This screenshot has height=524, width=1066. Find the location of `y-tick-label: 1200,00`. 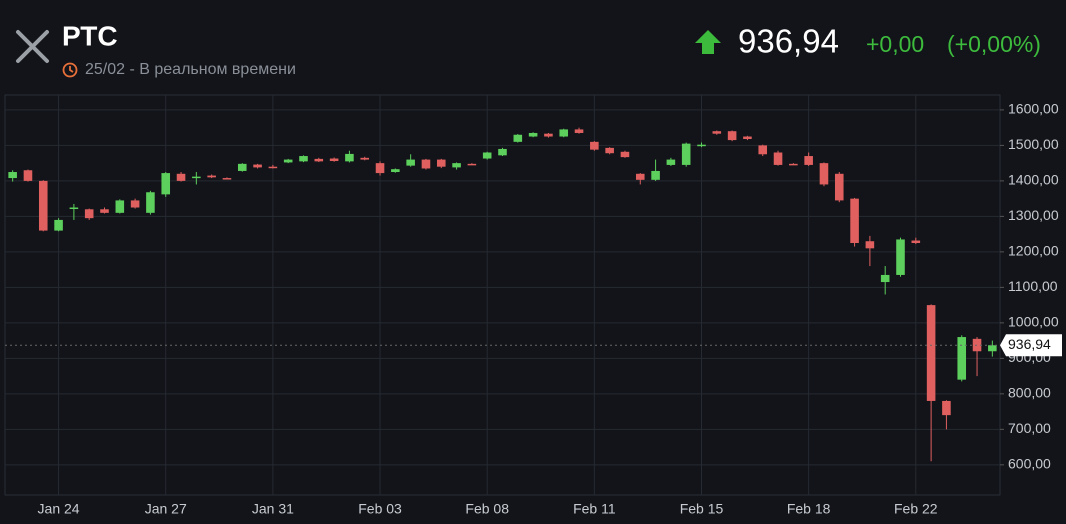

y-tick-label: 1200,00 is located at coordinates (1033, 251).